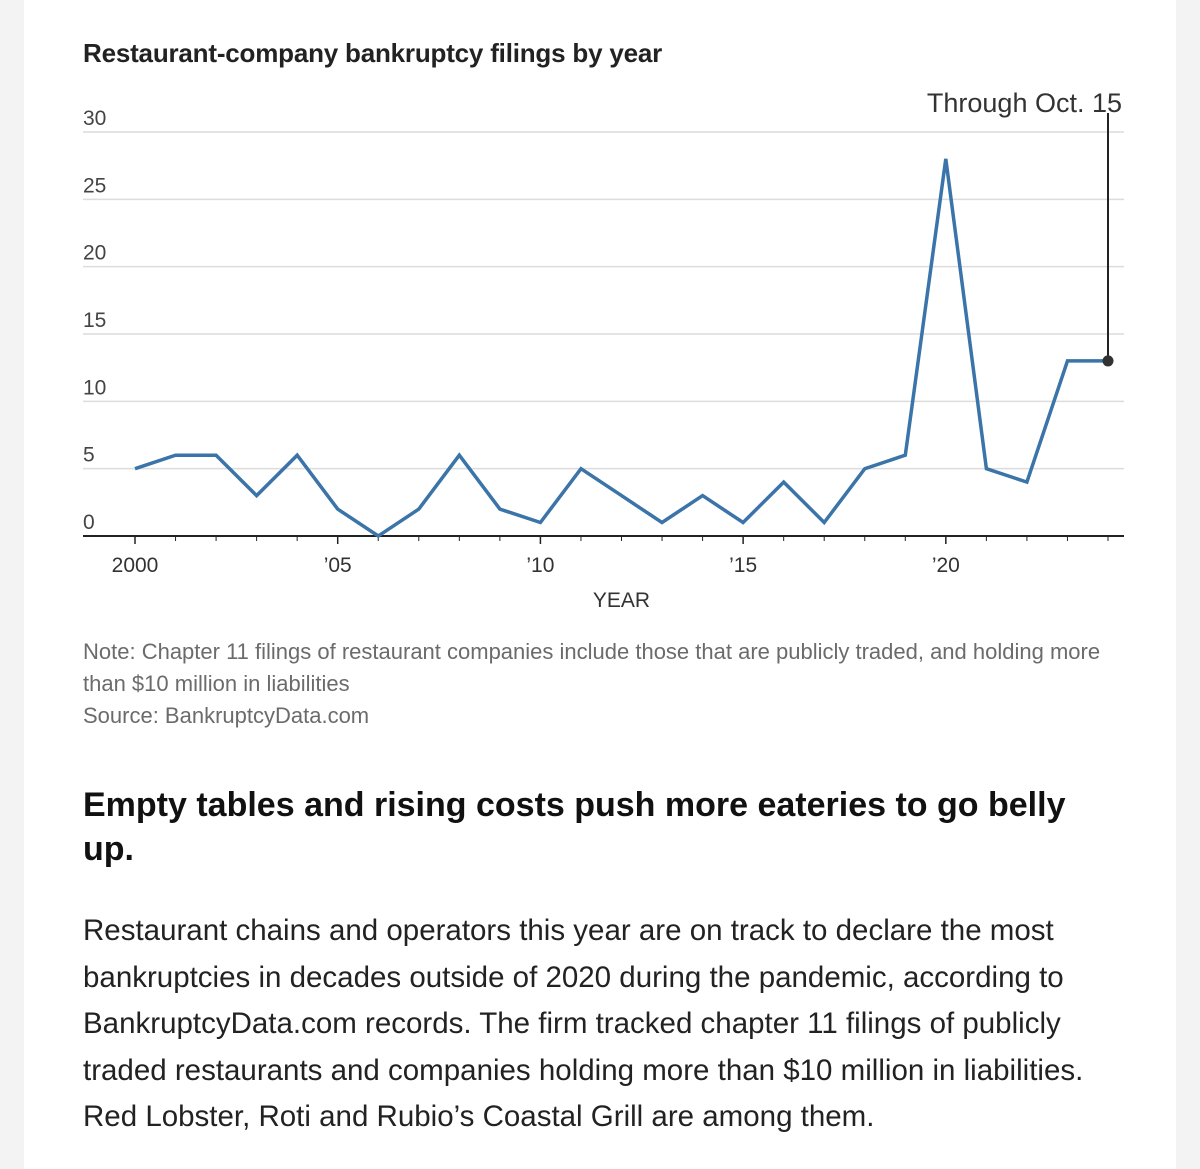 The height and width of the screenshot is (1169, 1200). I want to click on page-edge-right, so click(1188, 584).